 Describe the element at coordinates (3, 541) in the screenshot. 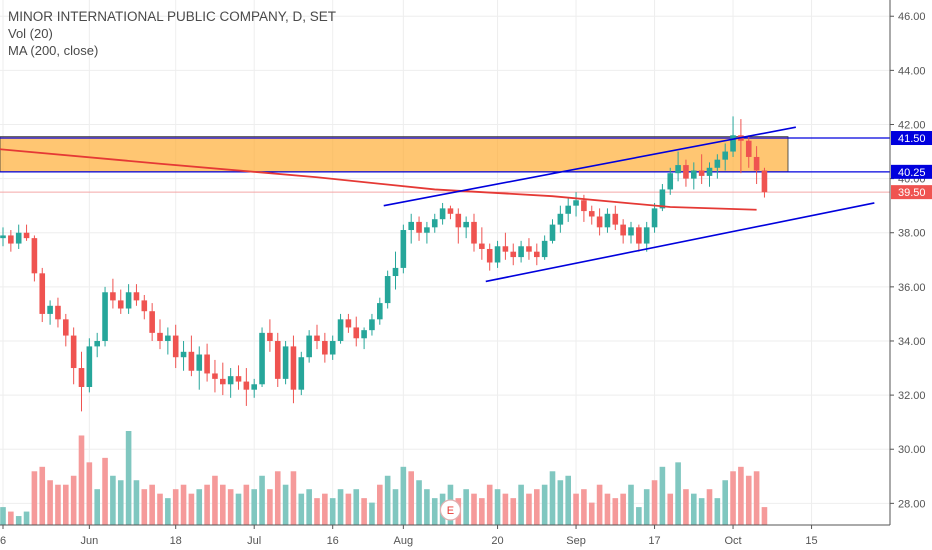

I see `time-tick-label: 6` at that location.